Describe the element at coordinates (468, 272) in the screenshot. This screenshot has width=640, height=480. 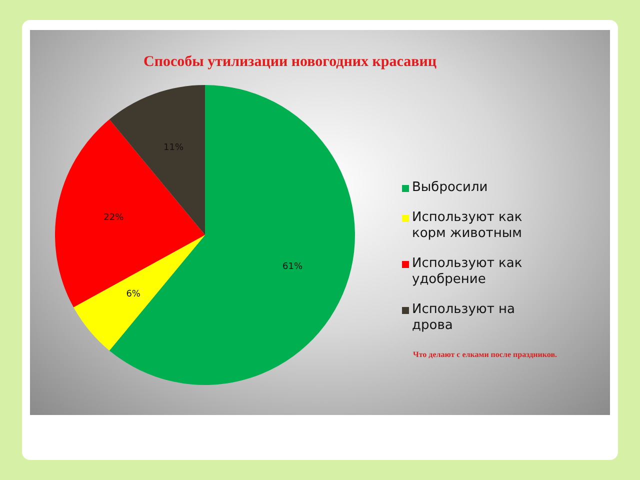
I see `legend-label: Используют как удобрение` at that location.